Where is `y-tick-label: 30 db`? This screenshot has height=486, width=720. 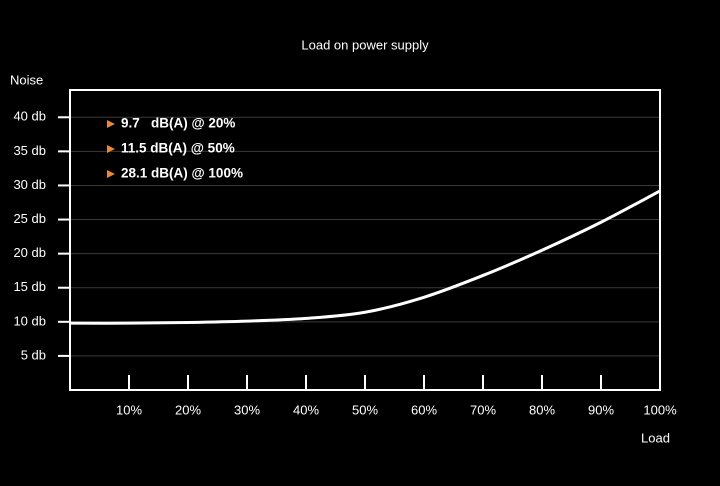
y-tick-label: 30 db is located at coordinates (29, 184).